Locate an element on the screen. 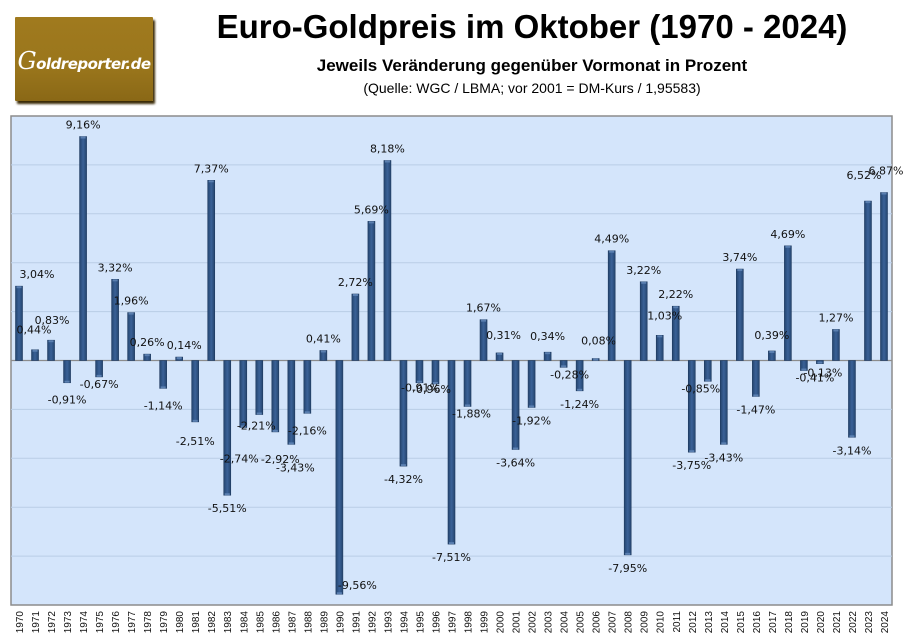  bar-2018 is located at coordinates (788, 303).